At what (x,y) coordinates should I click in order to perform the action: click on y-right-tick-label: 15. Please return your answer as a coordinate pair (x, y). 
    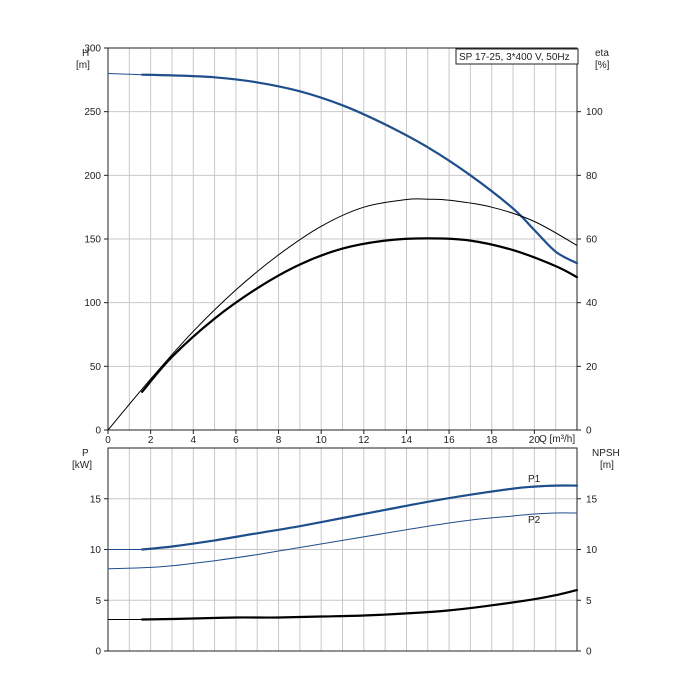
    Looking at the image, I should click on (592, 499).